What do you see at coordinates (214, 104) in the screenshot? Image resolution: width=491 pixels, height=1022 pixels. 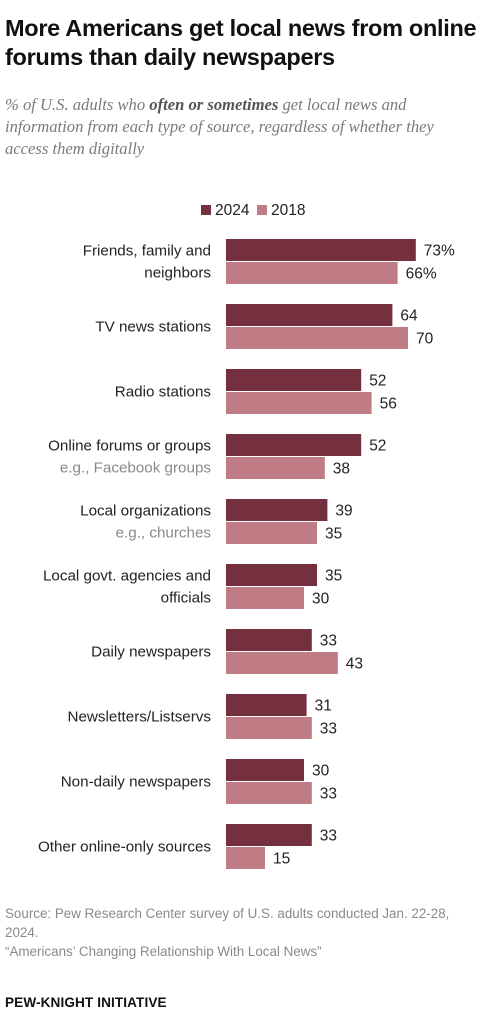 I see `subtitle-emphasis: often or sometimes` at bounding box center [214, 104].